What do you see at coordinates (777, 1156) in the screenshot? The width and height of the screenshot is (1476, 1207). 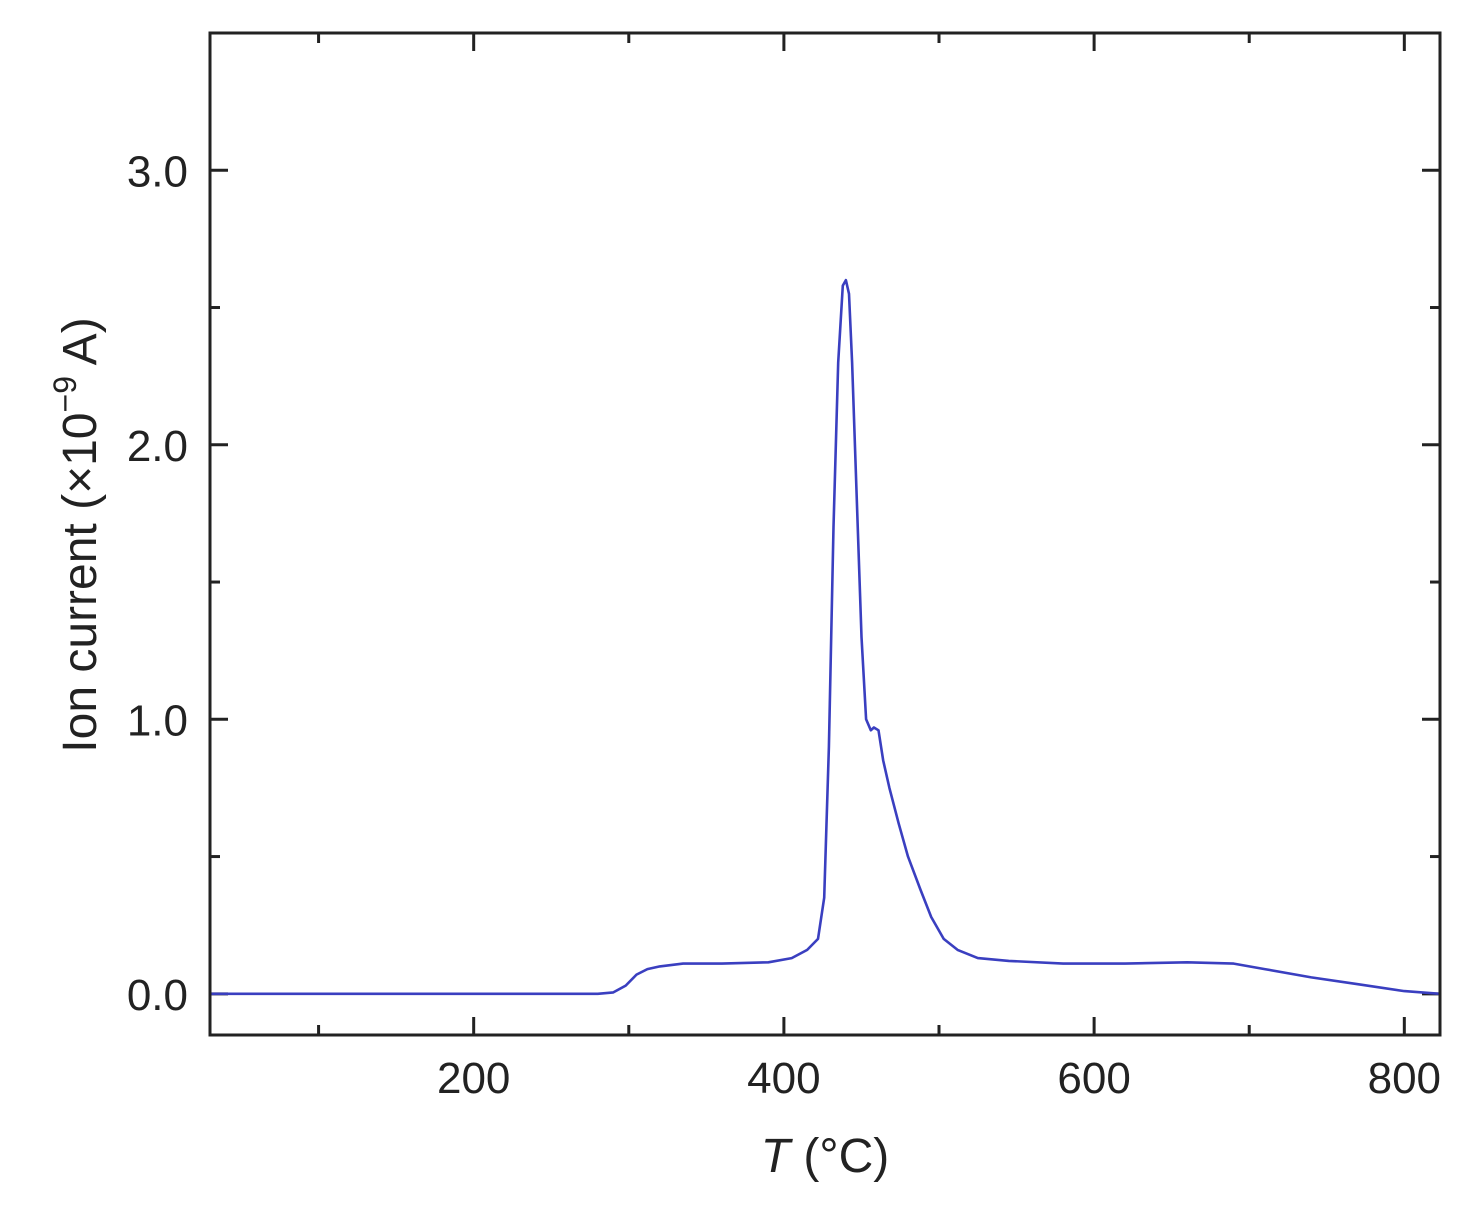 I see `x-axis-symbol: T` at bounding box center [777, 1156].